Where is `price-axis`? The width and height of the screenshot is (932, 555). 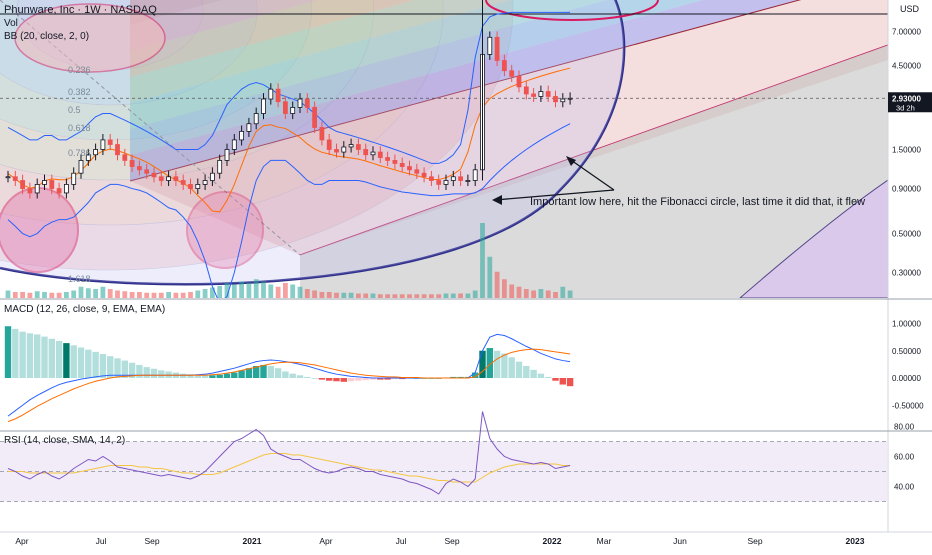 price-axis is located at coordinates (910, 275).